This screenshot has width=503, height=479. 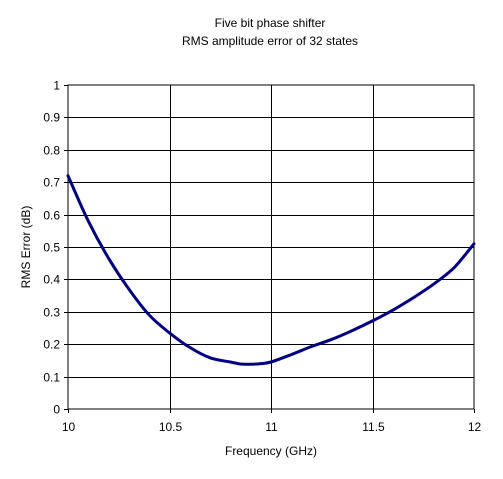 I want to click on y-tick-label: 0, so click(x=56, y=410).